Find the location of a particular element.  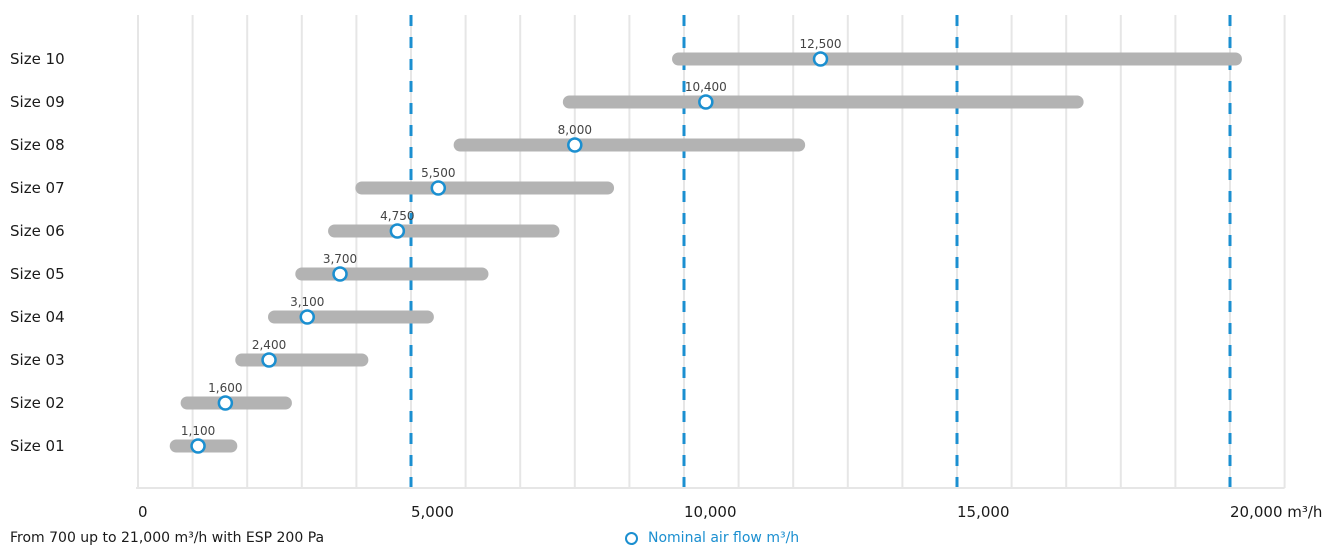

category-label: Size 03 is located at coordinates (37, 360).